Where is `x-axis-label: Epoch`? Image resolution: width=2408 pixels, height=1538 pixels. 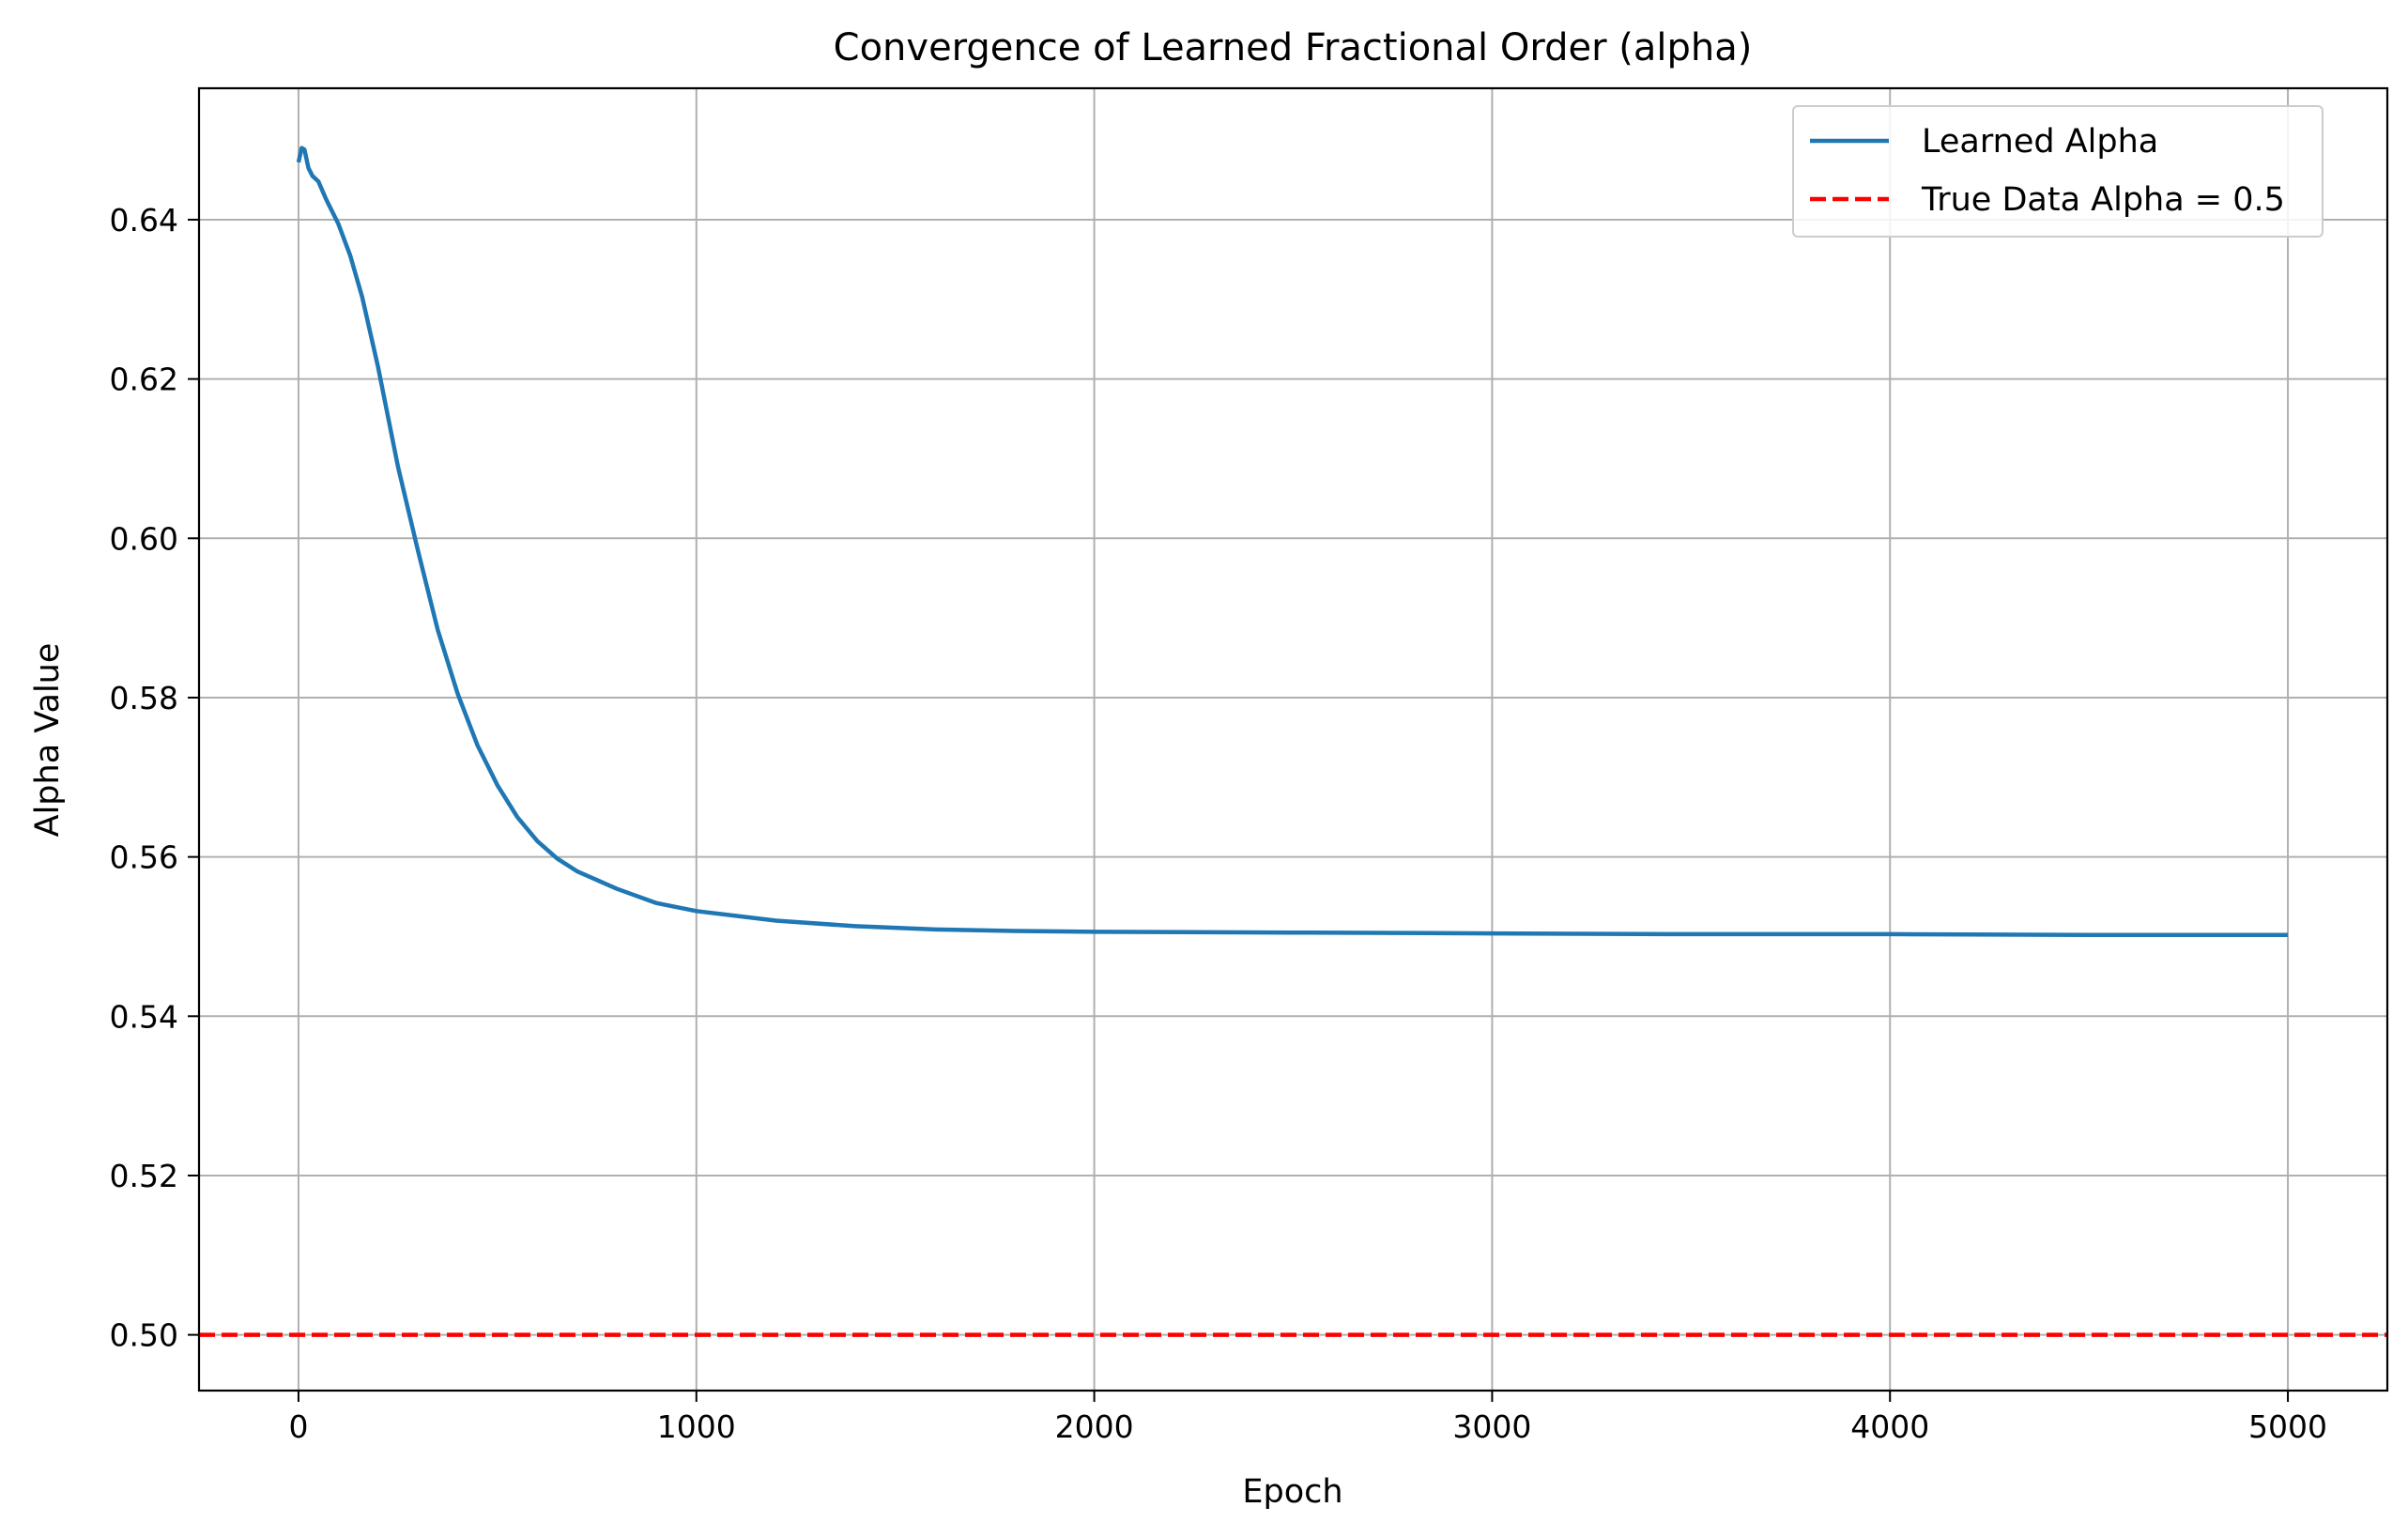 x-axis-label: Epoch is located at coordinates (1292, 1492).